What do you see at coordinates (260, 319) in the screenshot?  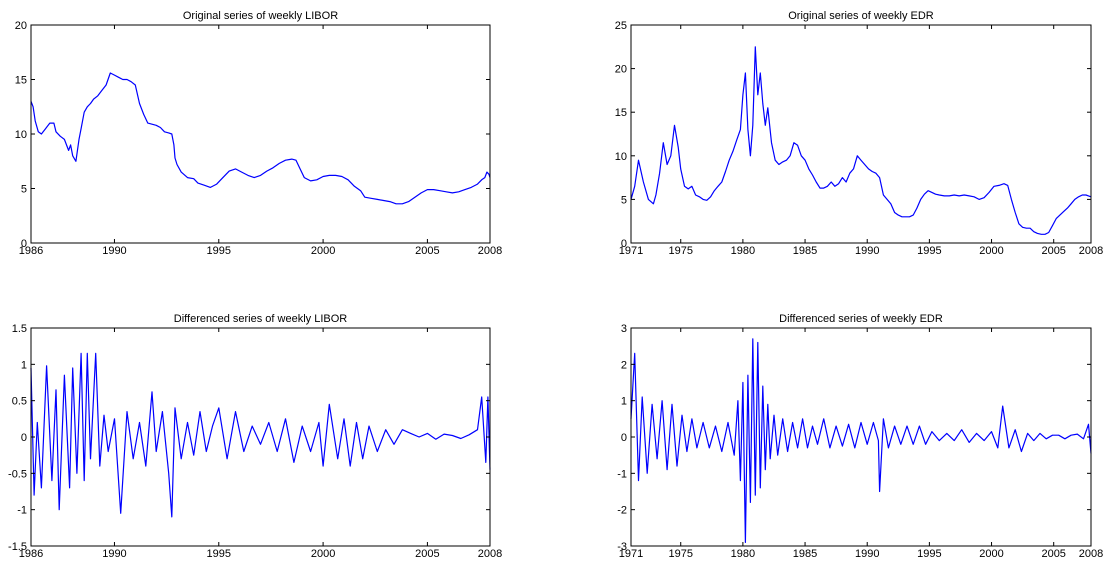 I see `chart-title: Differenced series of weekly LIBOR` at bounding box center [260, 319].